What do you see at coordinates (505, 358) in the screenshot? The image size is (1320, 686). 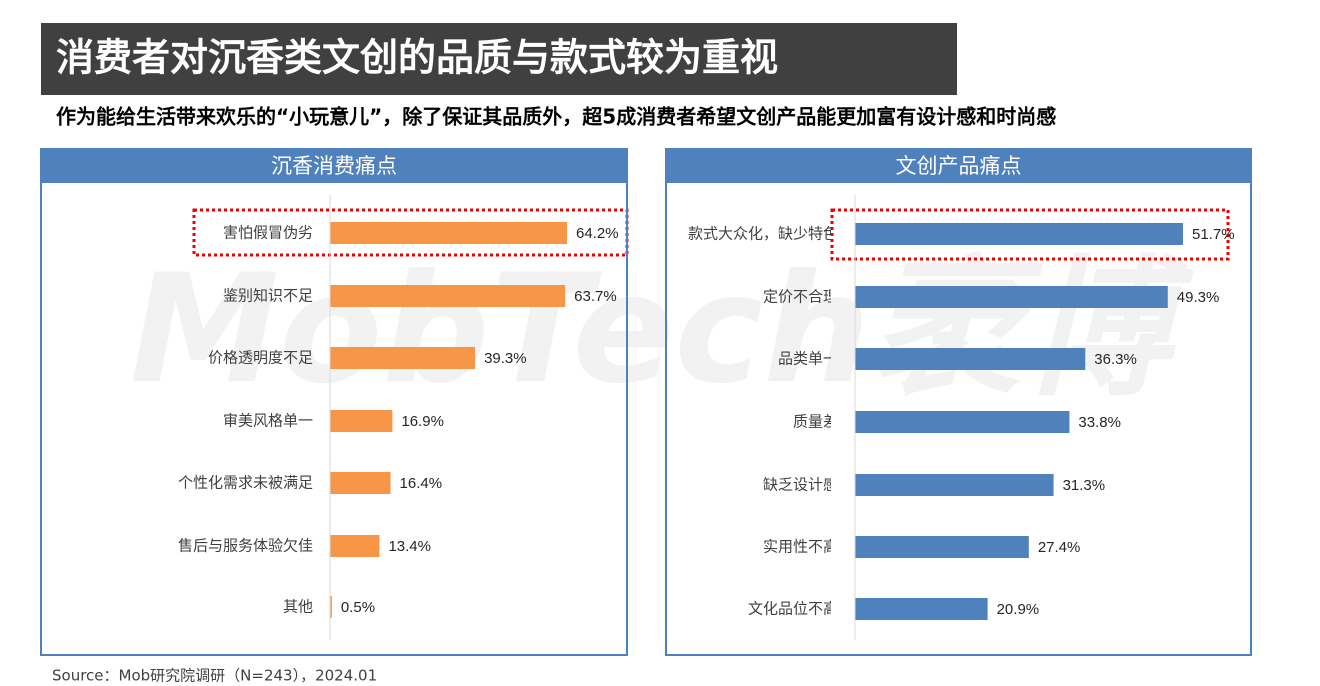 I see `value-label: 39.3%` at bounding box center [505, 358].